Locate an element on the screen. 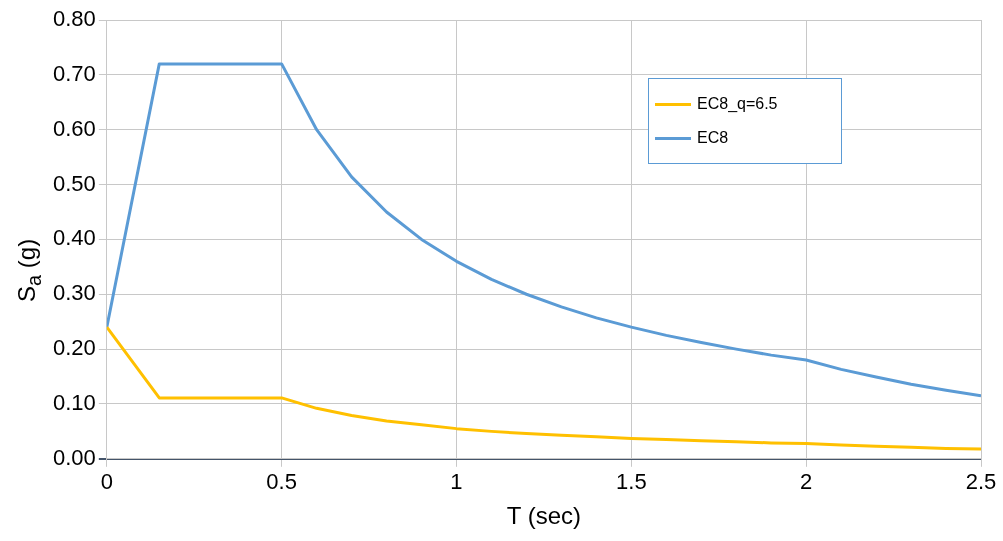 The width and height of the screenshot is (1003, 541). y-tick-label: 0.50 is located at coordinates (74, 183).